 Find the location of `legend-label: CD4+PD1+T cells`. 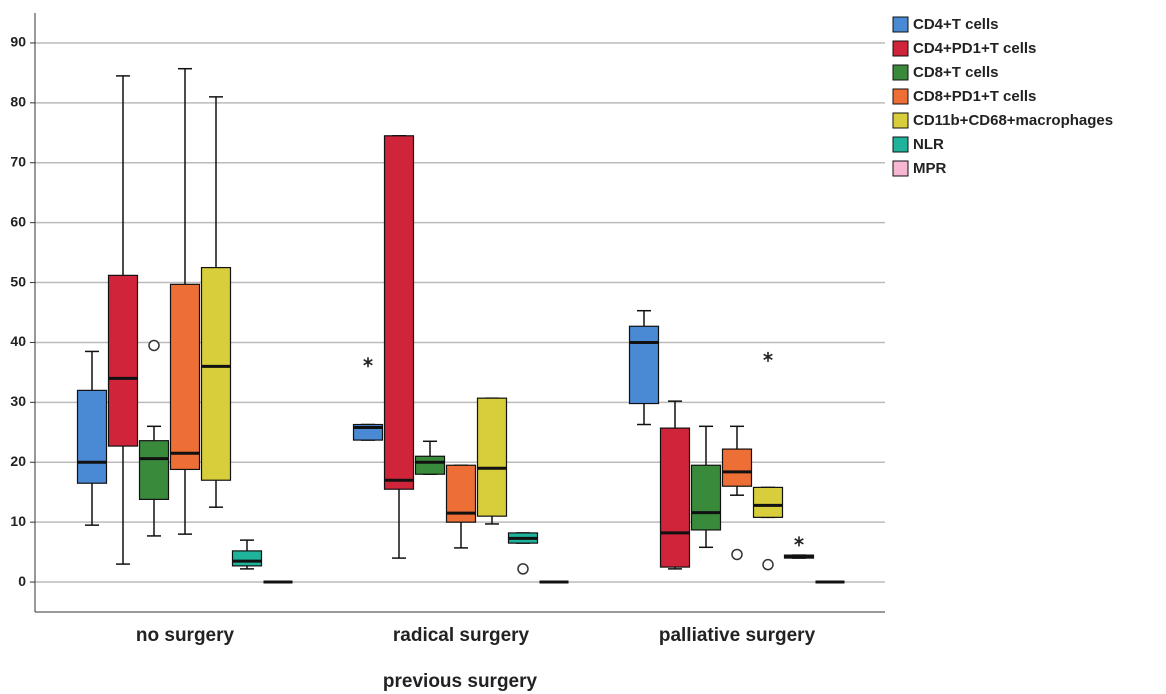

legend-label: CD4+PD1+T cells is located at coordinates (974, 48).